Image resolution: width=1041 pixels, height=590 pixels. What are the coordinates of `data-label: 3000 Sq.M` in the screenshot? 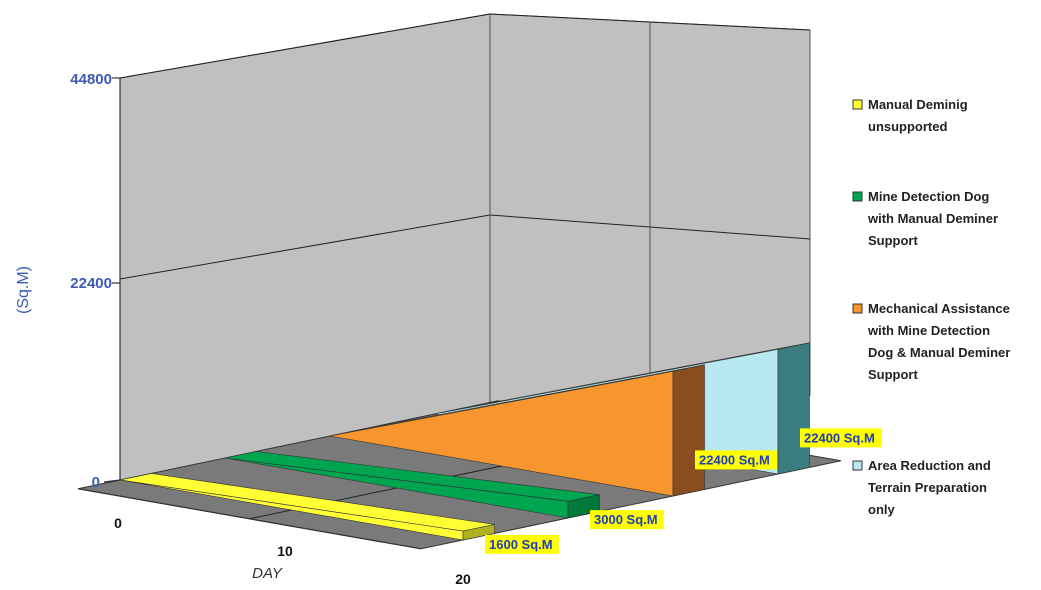 It's located at (626, 519).